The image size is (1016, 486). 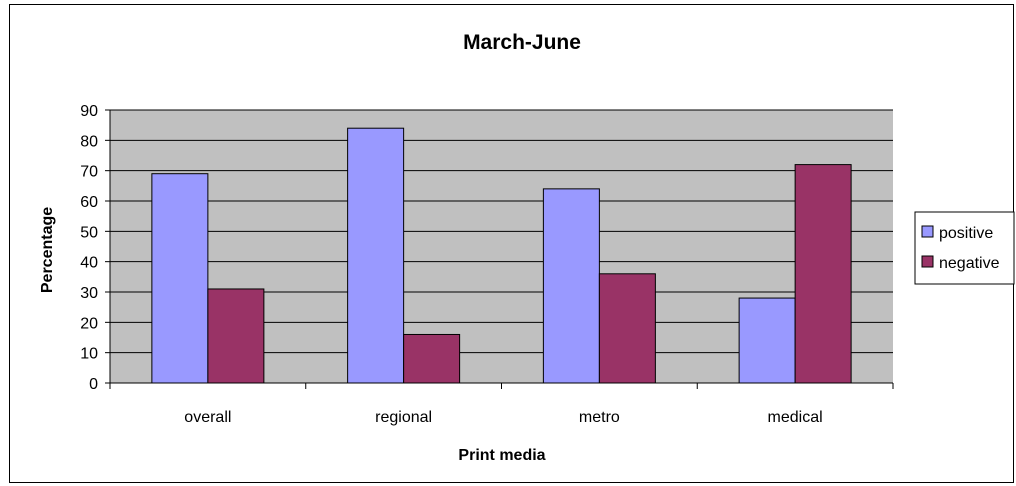 What do you see at coordinates (767, 340) in the screenshot?
I see `bar-positive-medical` at bounding box center [767, 340].